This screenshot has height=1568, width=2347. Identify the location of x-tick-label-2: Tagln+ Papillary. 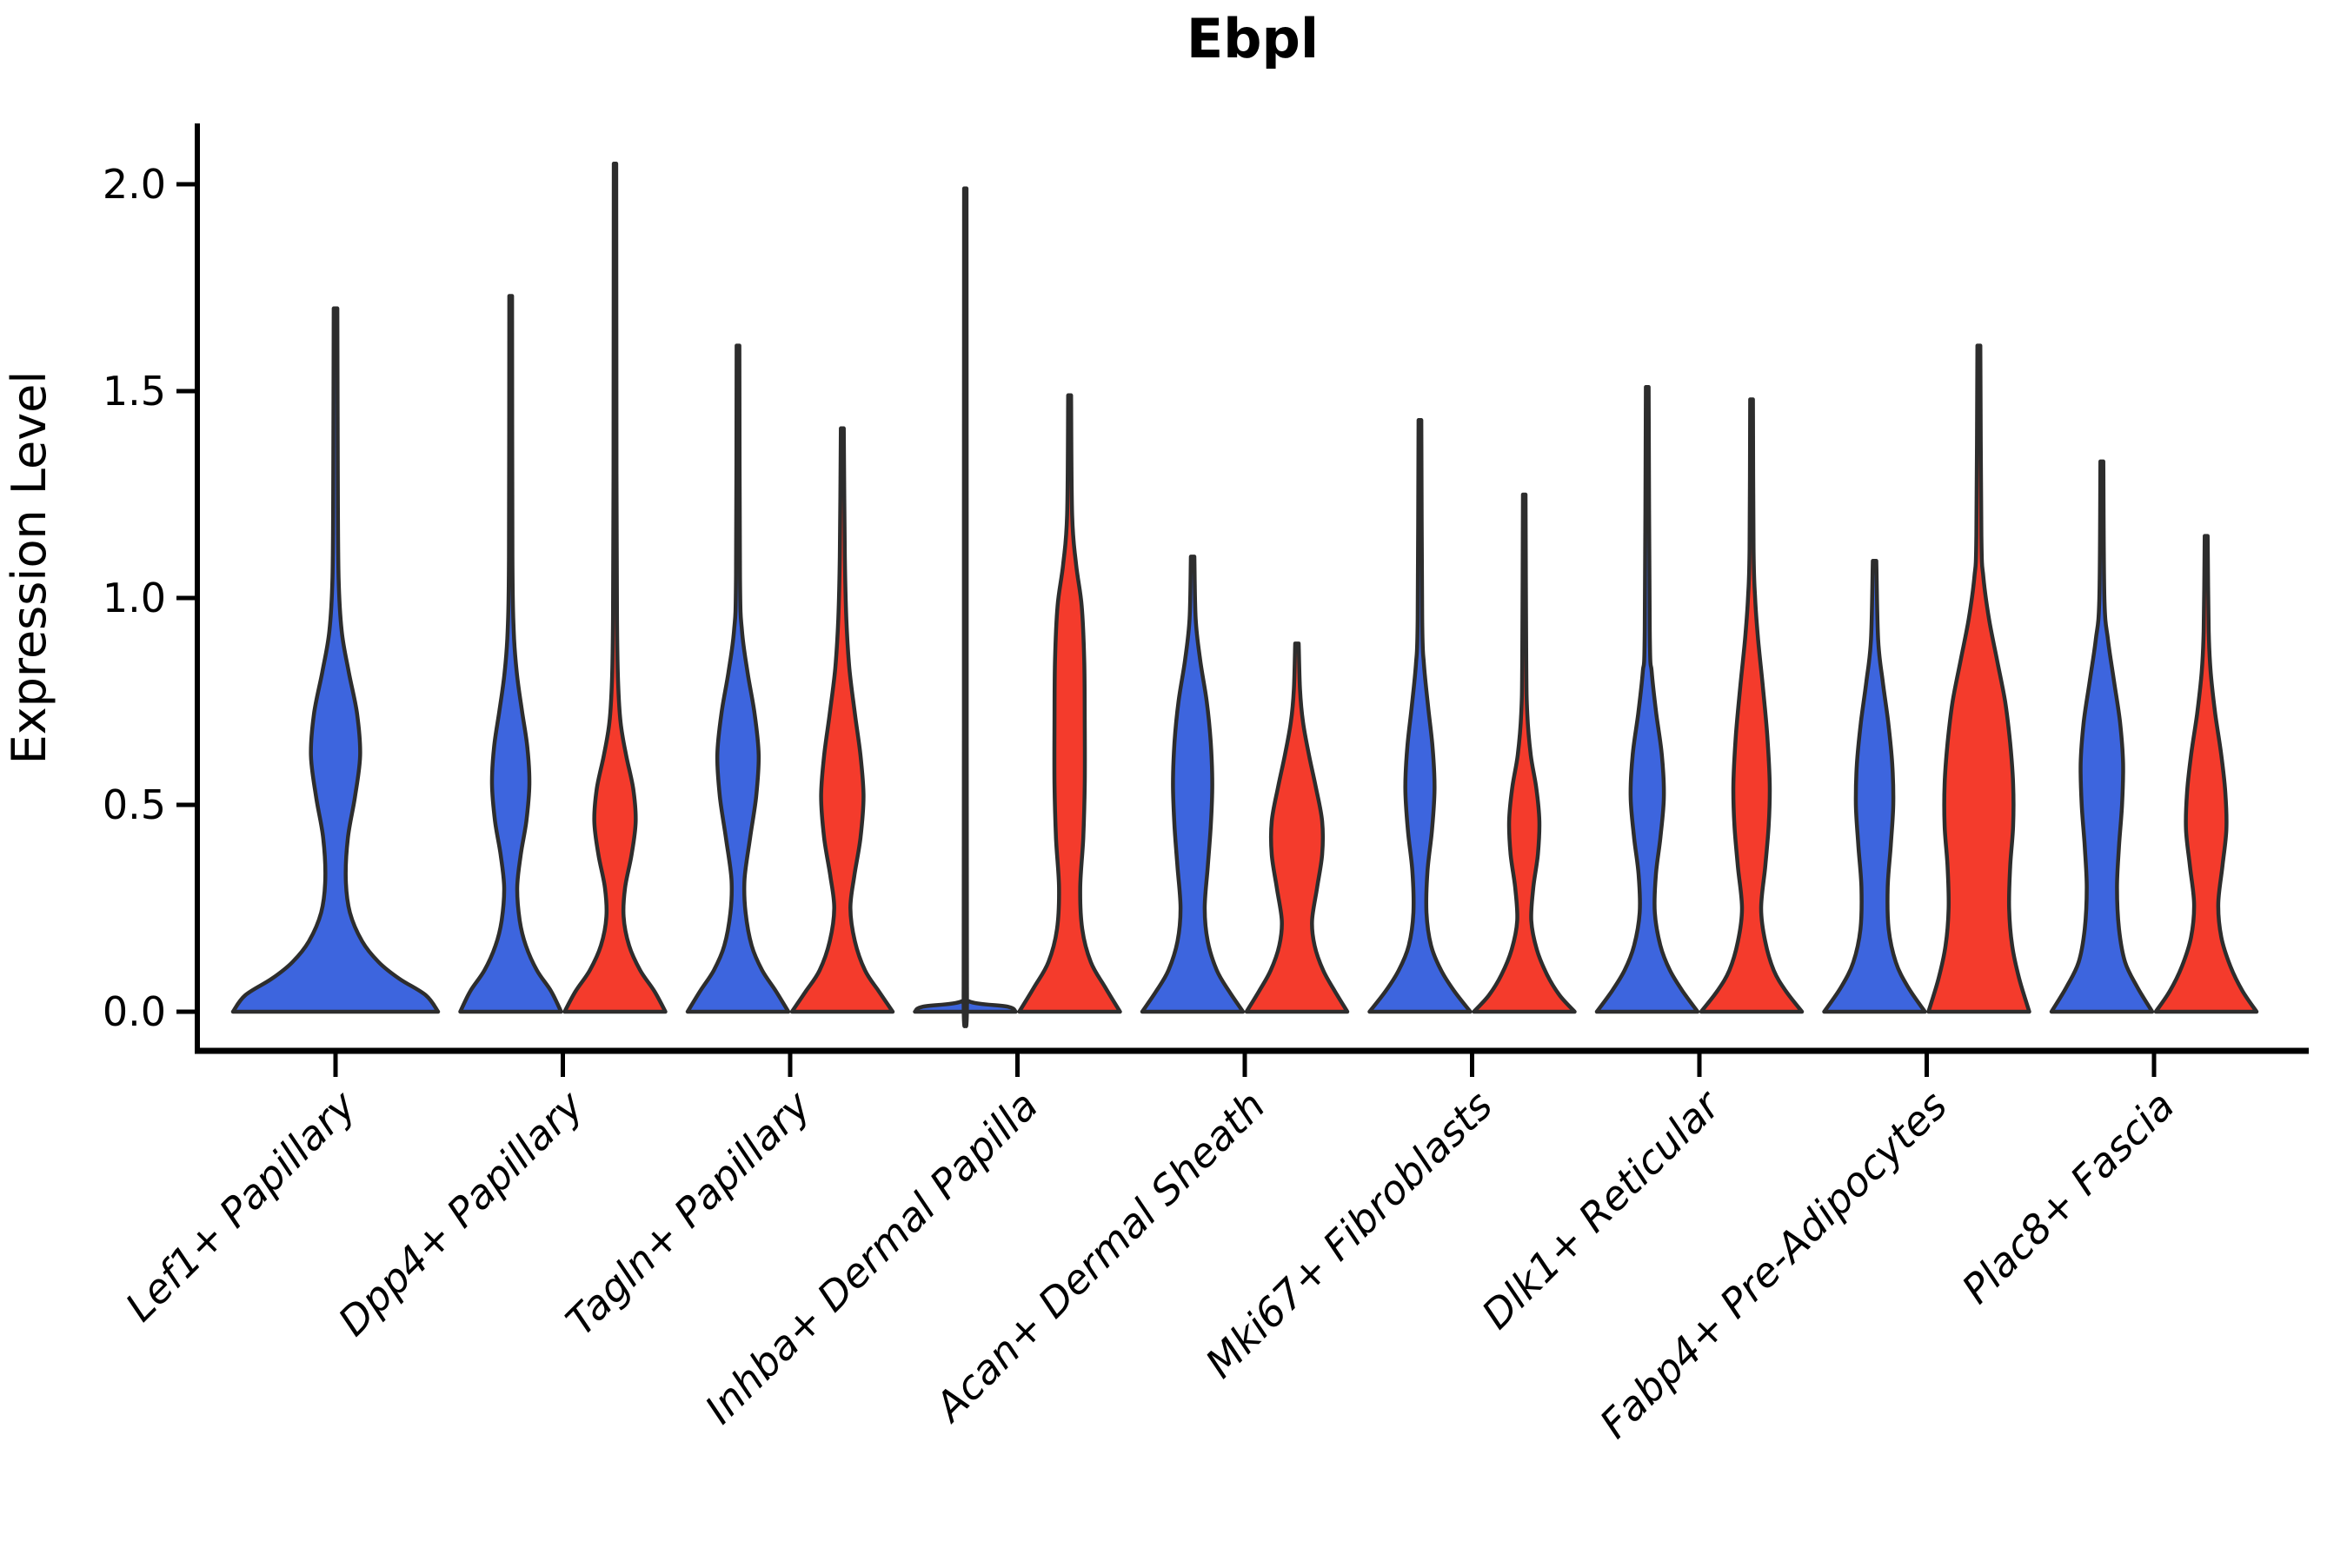
(688, 1213).